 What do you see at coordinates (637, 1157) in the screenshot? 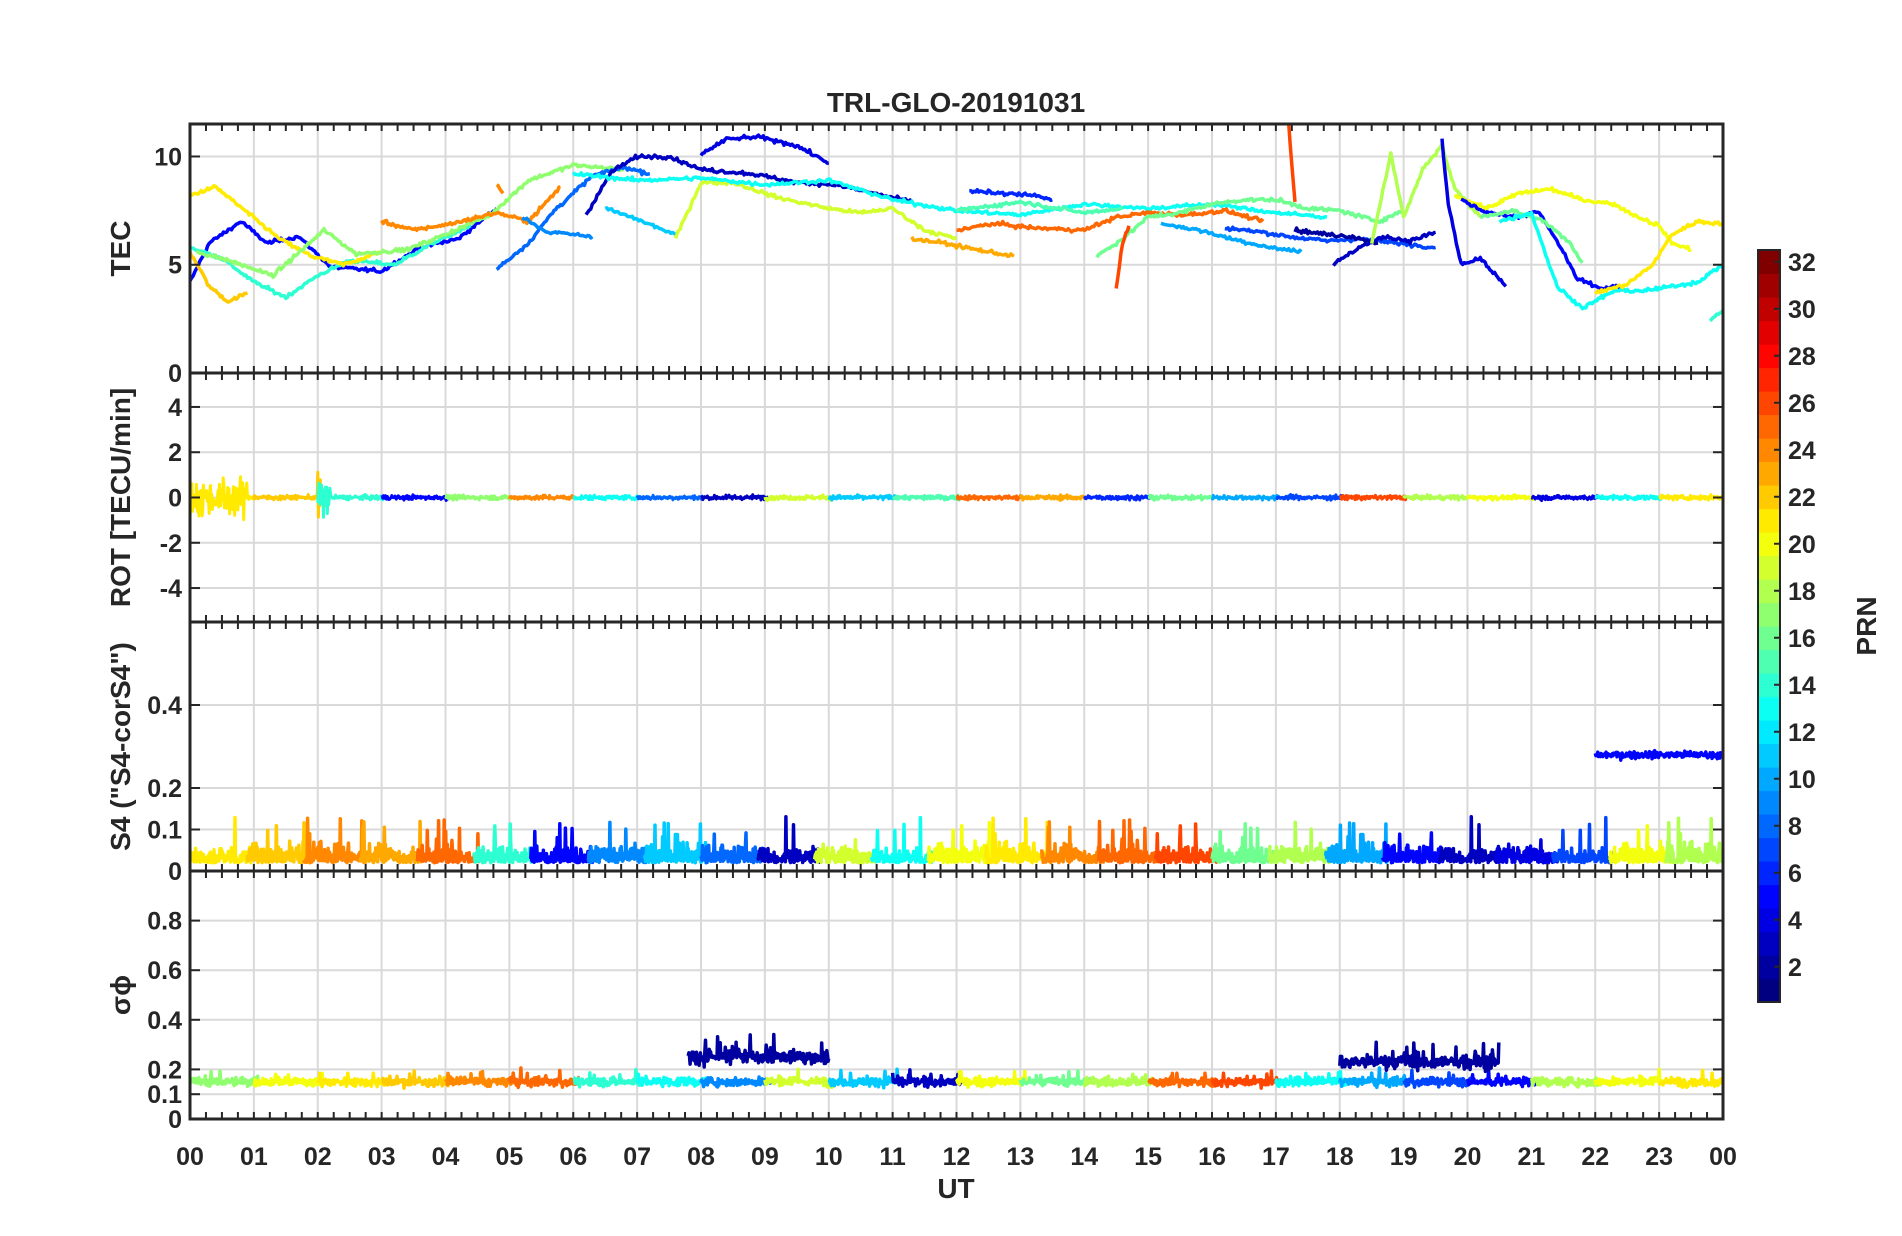
I see `x-tick-label: 07` at bounding box center [637, 1157].